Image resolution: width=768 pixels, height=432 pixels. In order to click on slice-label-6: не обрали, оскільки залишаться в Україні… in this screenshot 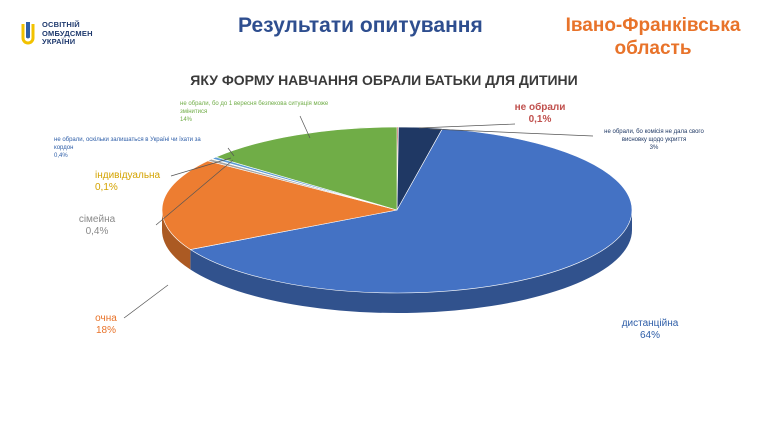, I will do `click(129, 148)`.